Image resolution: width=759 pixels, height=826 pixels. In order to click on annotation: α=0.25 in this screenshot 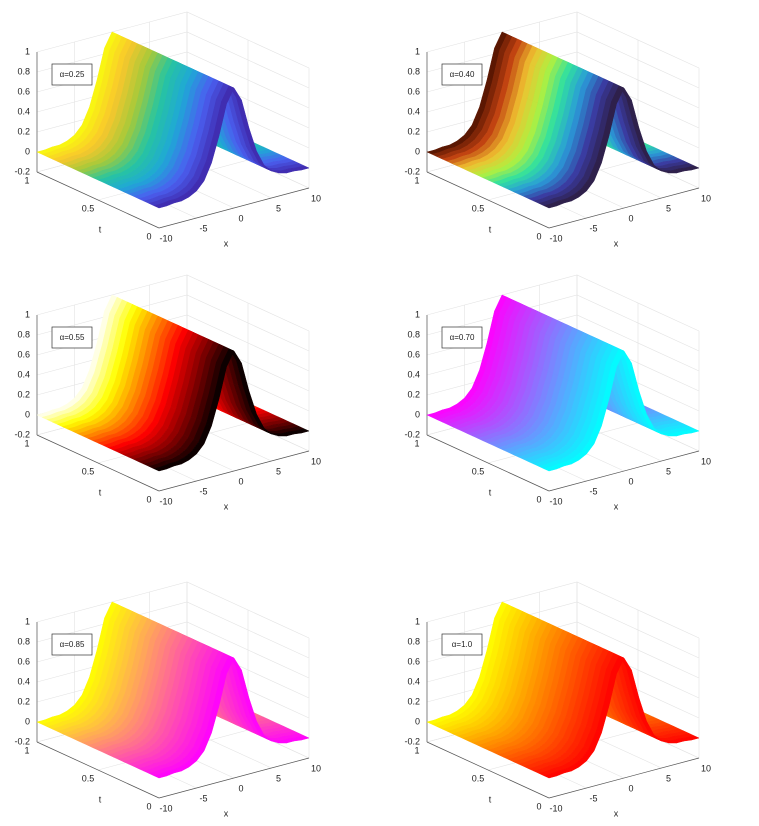, I will do `click(72, 74)`.